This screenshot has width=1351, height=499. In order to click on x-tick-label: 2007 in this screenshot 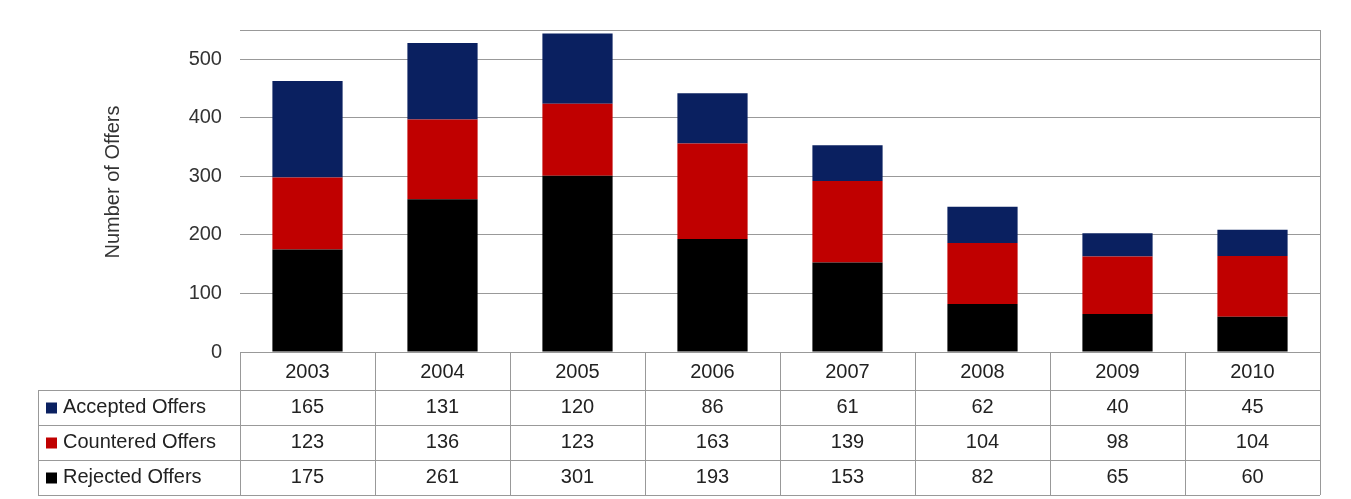, I will do `click(847, 370)`.